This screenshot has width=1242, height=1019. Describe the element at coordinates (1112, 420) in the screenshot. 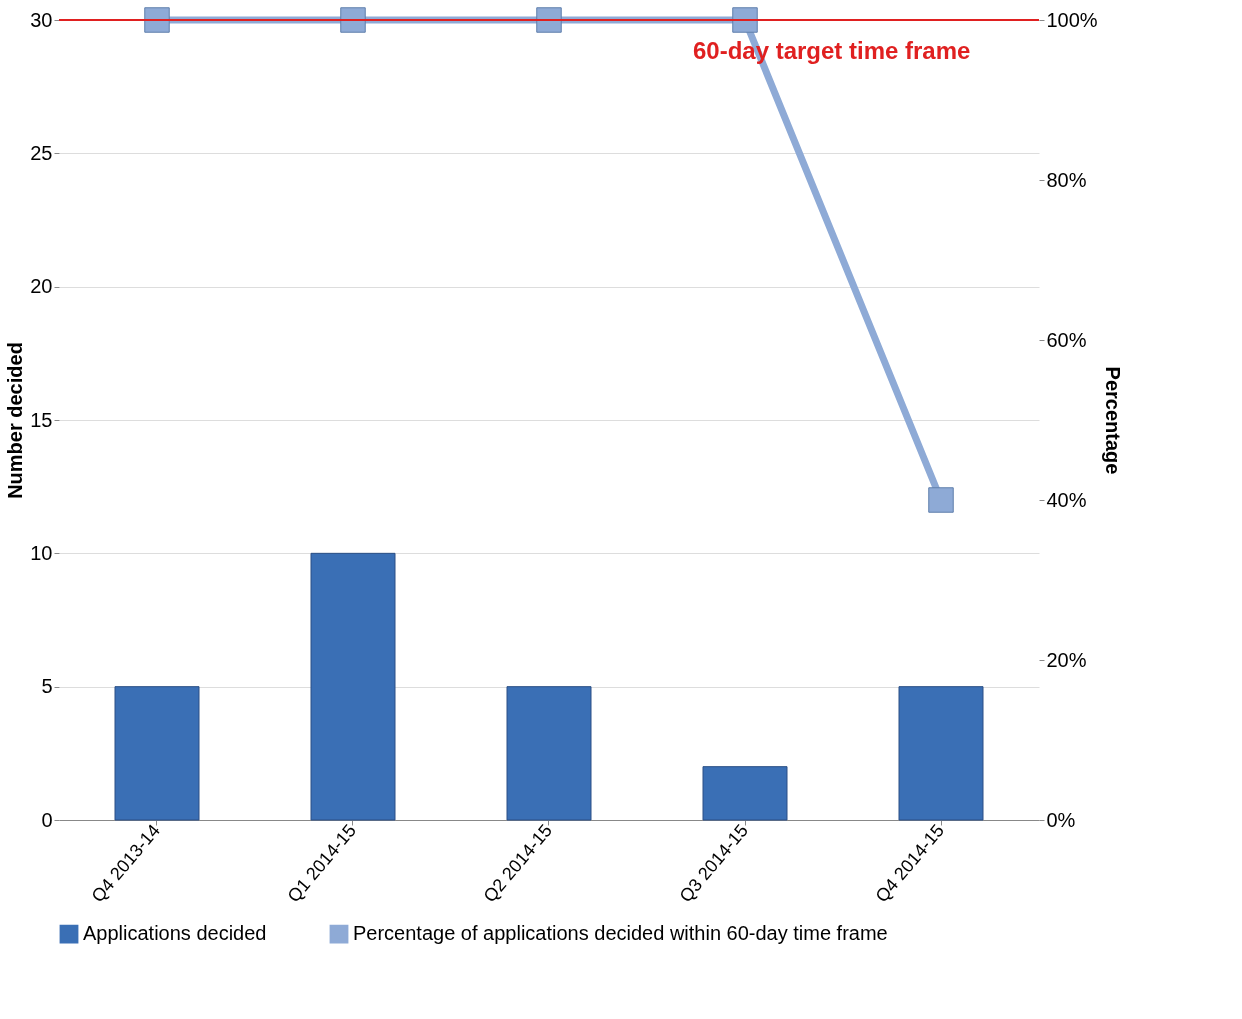

I see `y2-axis-title: Percentage` at that location.